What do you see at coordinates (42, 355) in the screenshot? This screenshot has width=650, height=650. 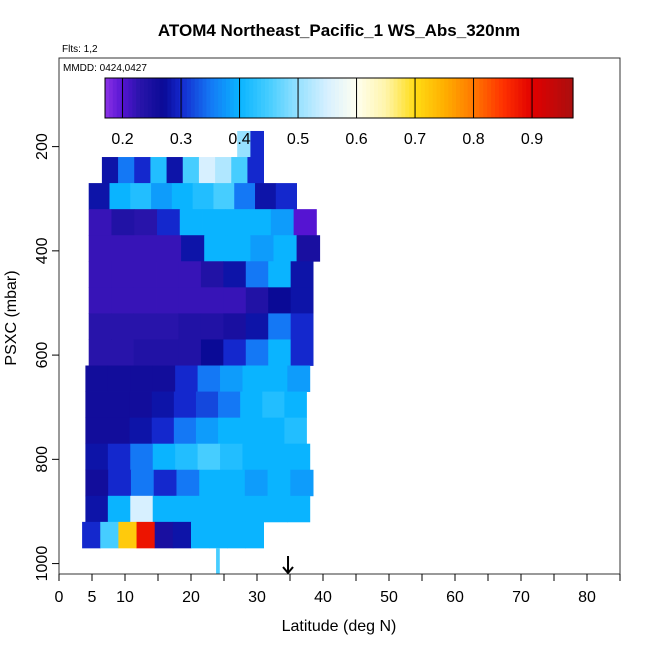 I see `y-tick-label: 600` at bounding box center [42, 355].